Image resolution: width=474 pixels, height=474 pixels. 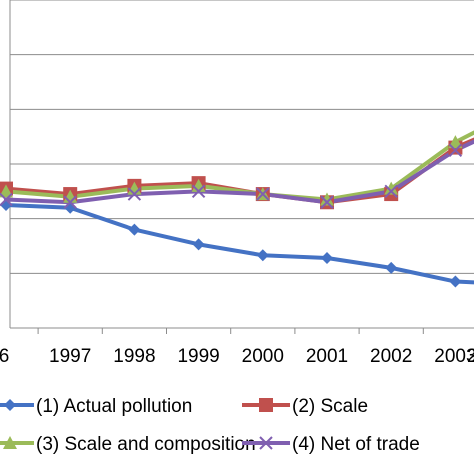 I want to click on x-tick-label: 2003, so click(x=454, y=356).